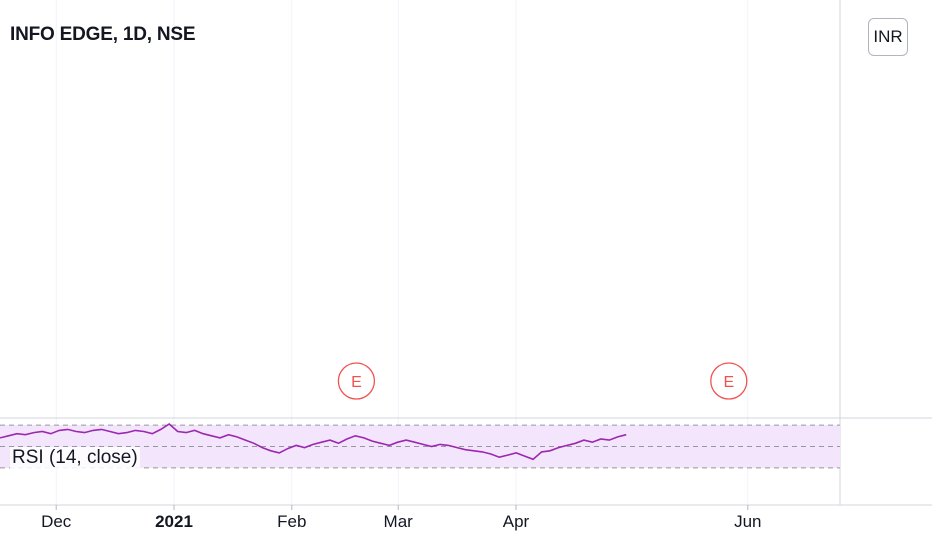  What do you see at coordinates (399, 521) in the screenshot?
I see `time-tick-label: Mar` at bounding box center [399, 521].